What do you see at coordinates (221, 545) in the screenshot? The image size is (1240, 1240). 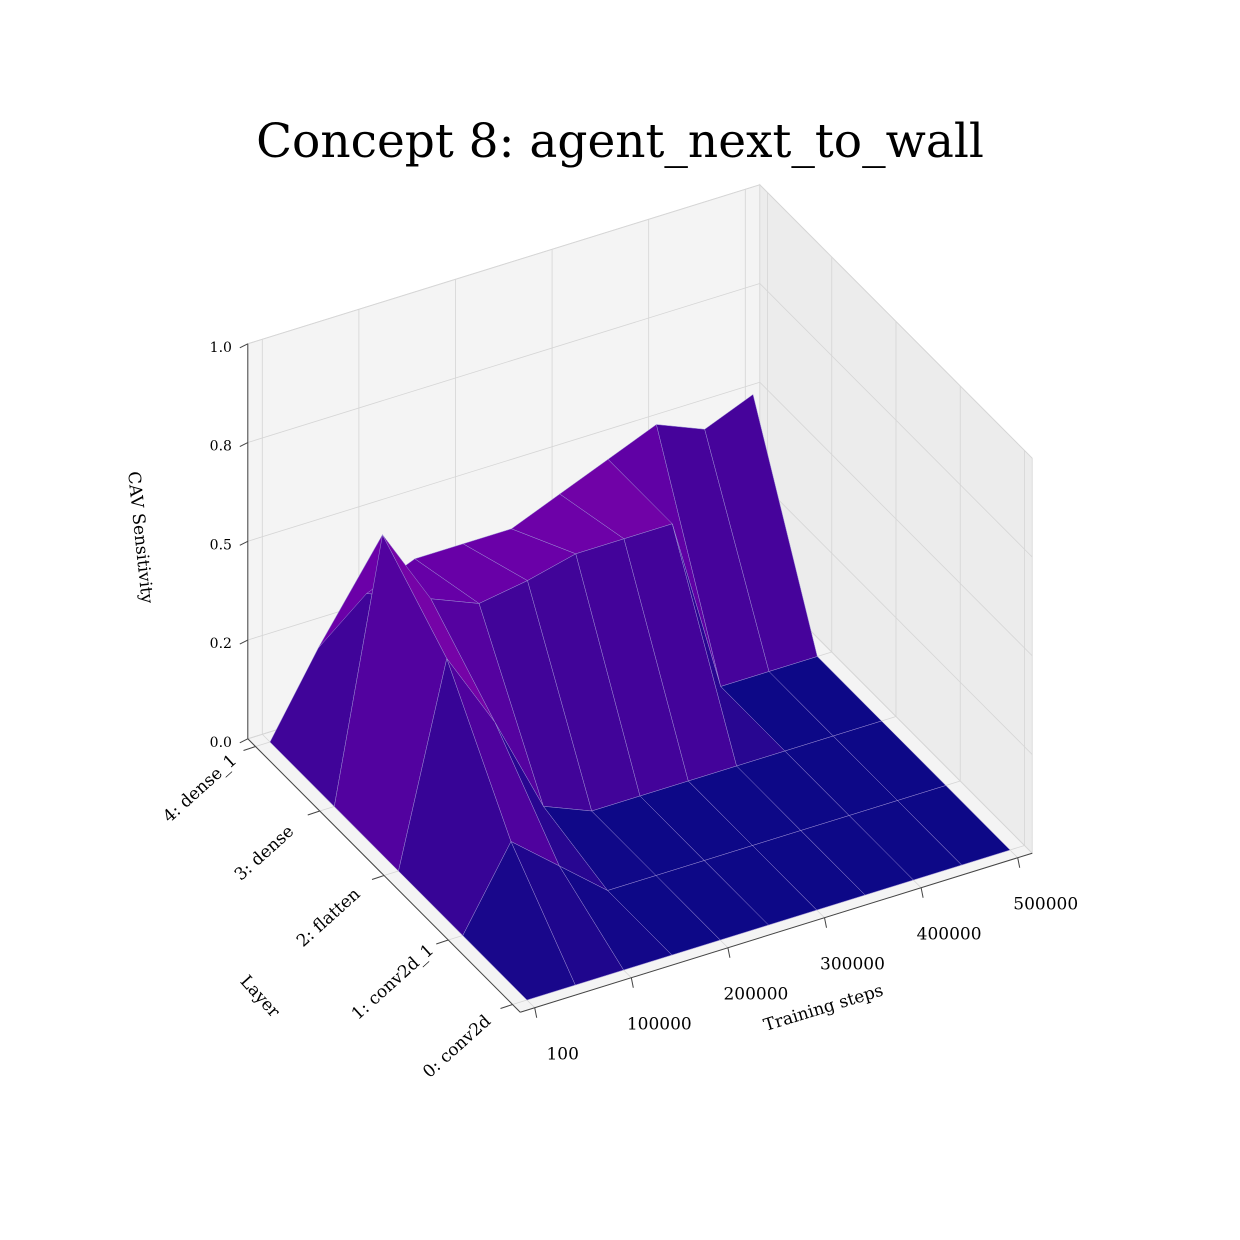 I see `z-tick-label: 0.5` at bounding box center [221, 545].